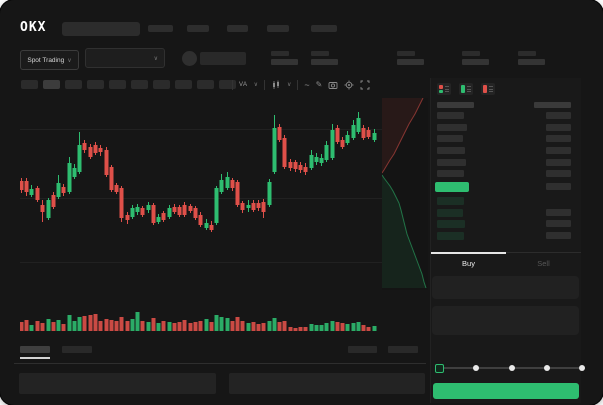 Image resolution: width=603 pixels, height=405 pixels. What do you see at coordinates (444, 89) in the screenshot?
I see `orderbook-combined-view-icon` at bounding box center [444, 89].